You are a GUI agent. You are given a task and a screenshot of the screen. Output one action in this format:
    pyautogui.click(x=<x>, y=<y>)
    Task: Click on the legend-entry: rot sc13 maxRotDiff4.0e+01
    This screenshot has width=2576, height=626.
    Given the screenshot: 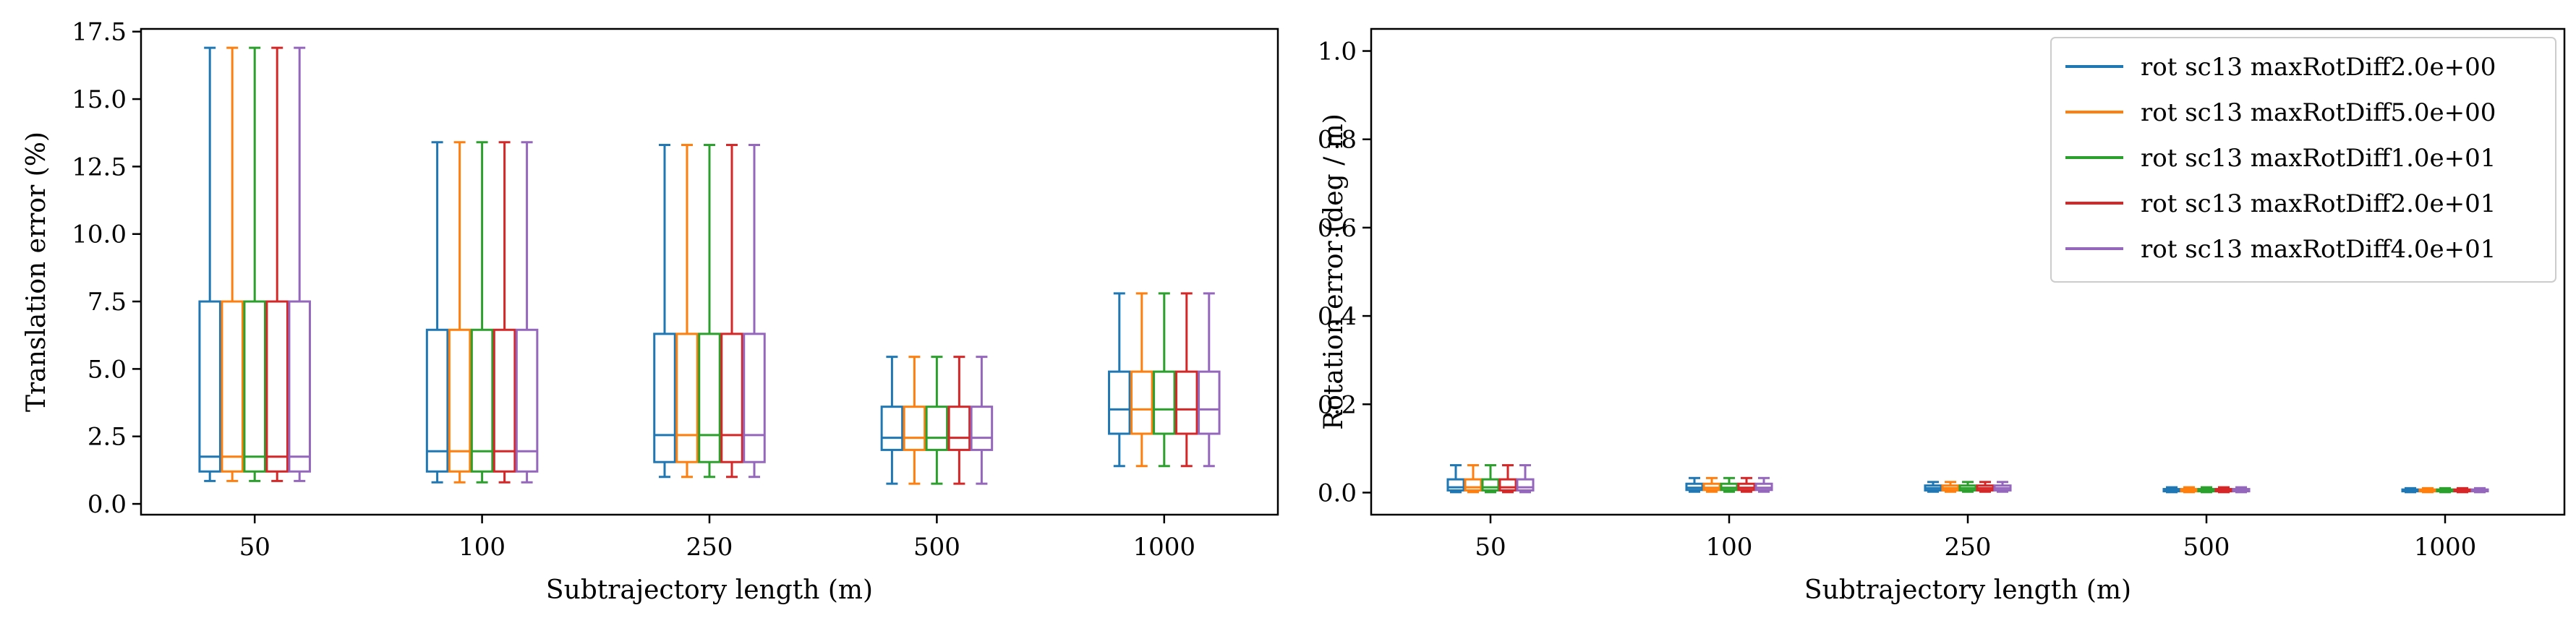 What is the action you would take?
    pyautogui.click(x=2280, y=249)
    